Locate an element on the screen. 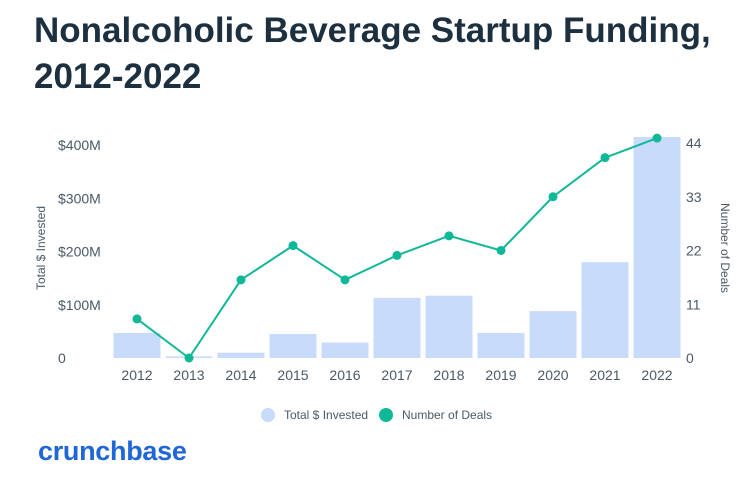 The width and height of the screenshot is (751, 501). crunchbase-logo: crunchbase is located at coordinates (112, 451).